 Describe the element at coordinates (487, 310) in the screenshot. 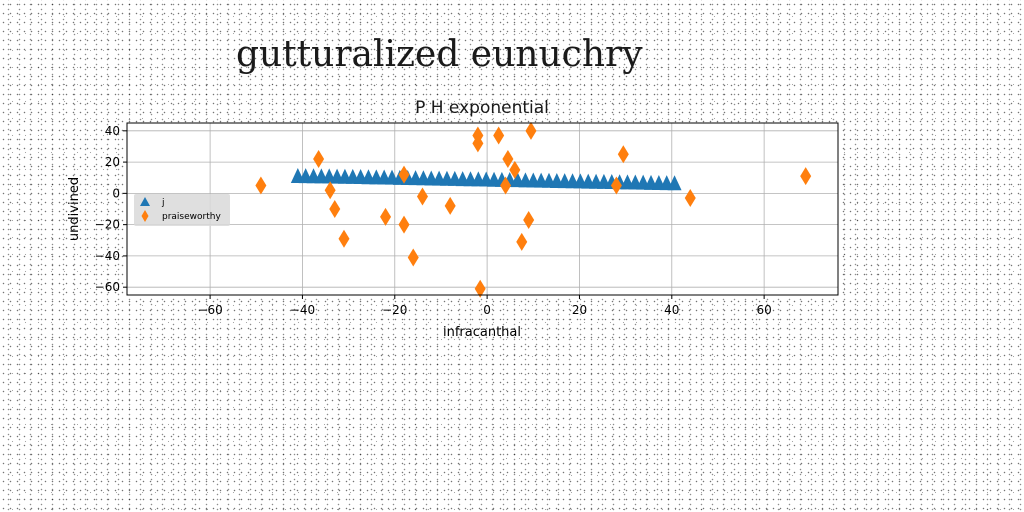

I see `x-tick-label: 0` at that location.